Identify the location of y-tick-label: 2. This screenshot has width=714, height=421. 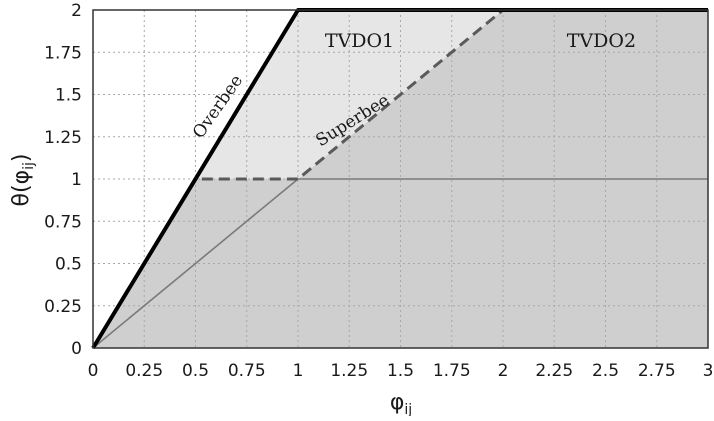
(76, 11).